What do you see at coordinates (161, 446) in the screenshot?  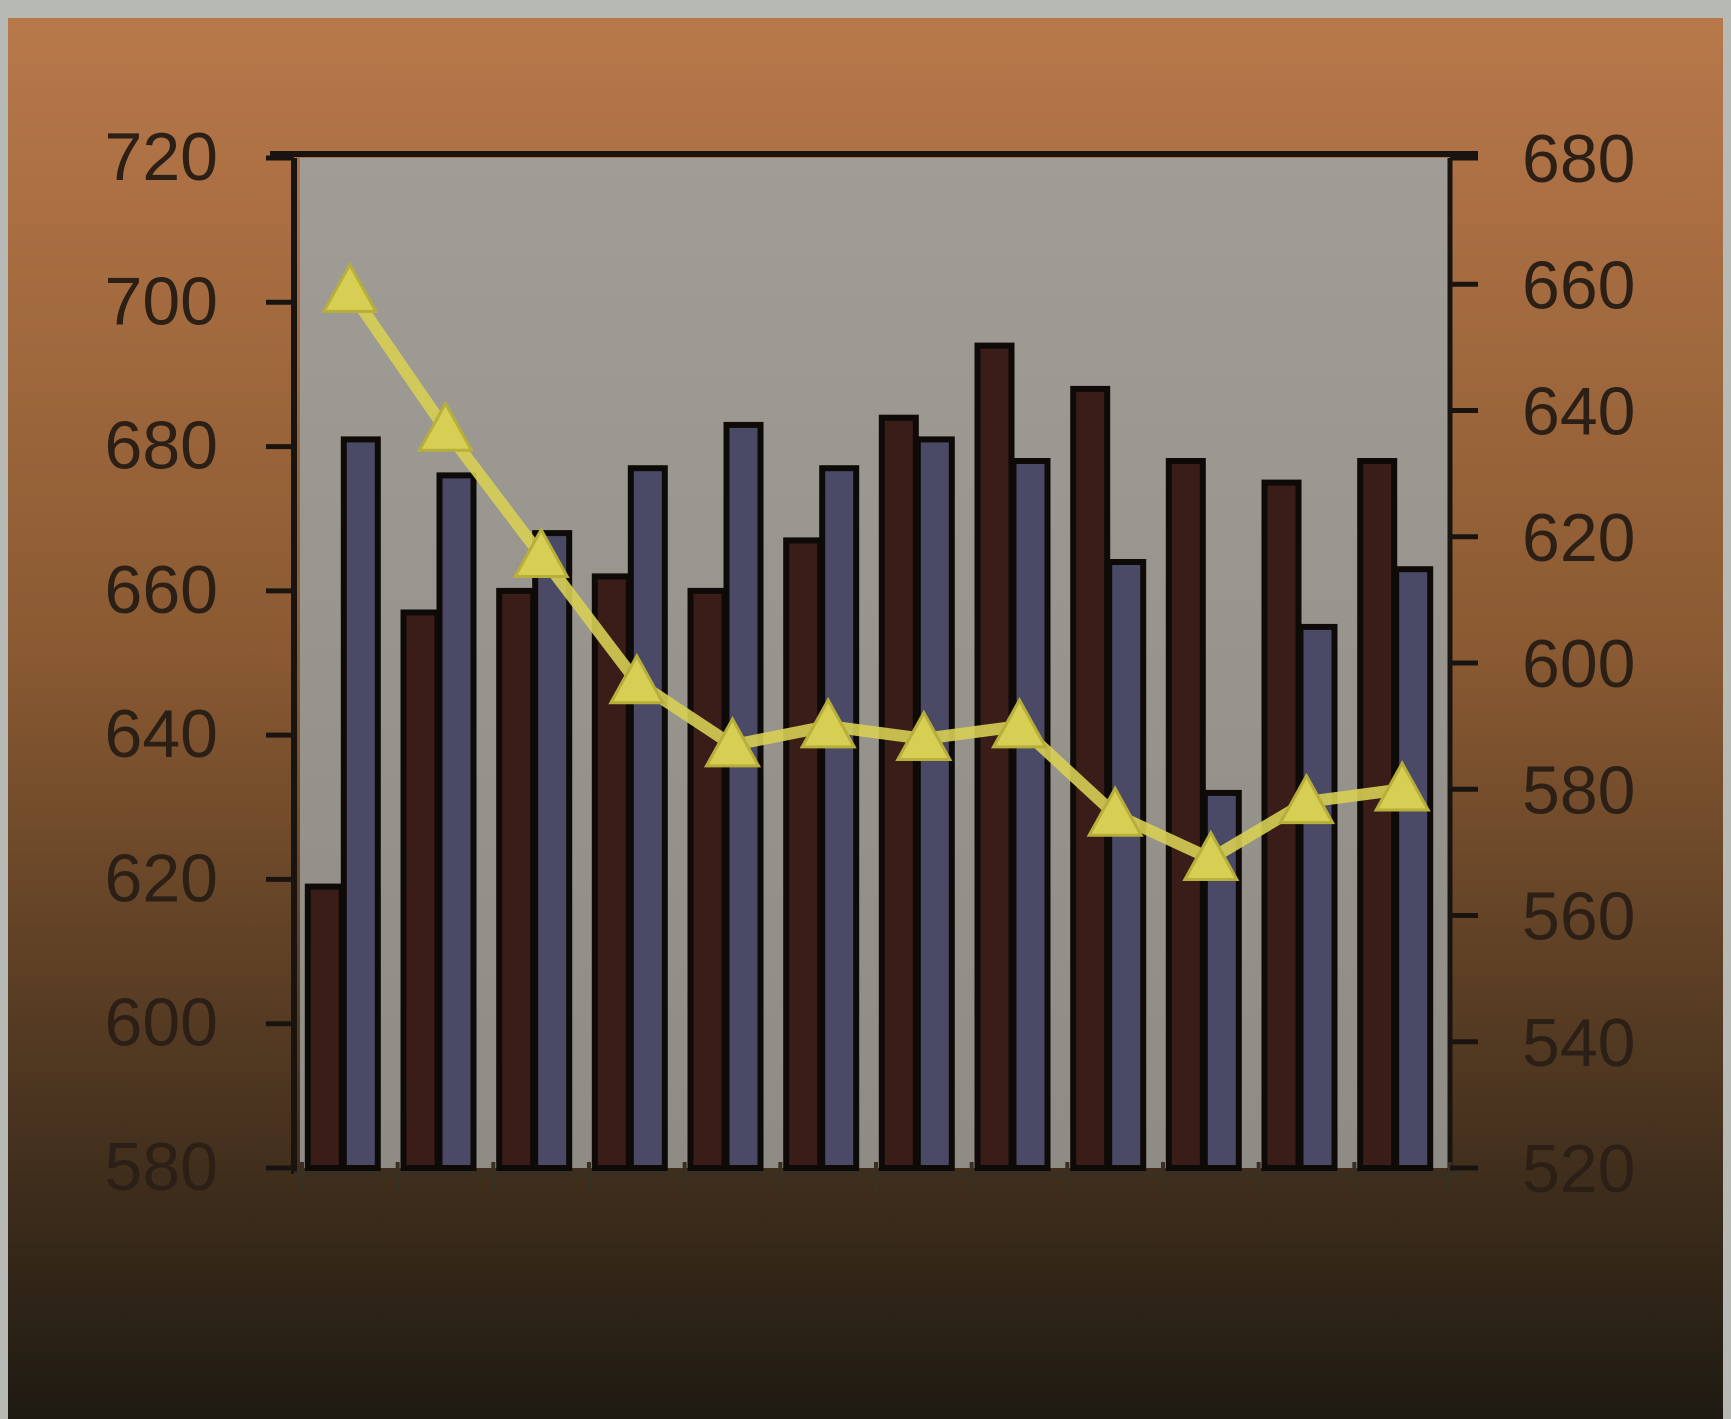 I see `y-left-tick-label-2: 680` at bounding box center [161, 446].